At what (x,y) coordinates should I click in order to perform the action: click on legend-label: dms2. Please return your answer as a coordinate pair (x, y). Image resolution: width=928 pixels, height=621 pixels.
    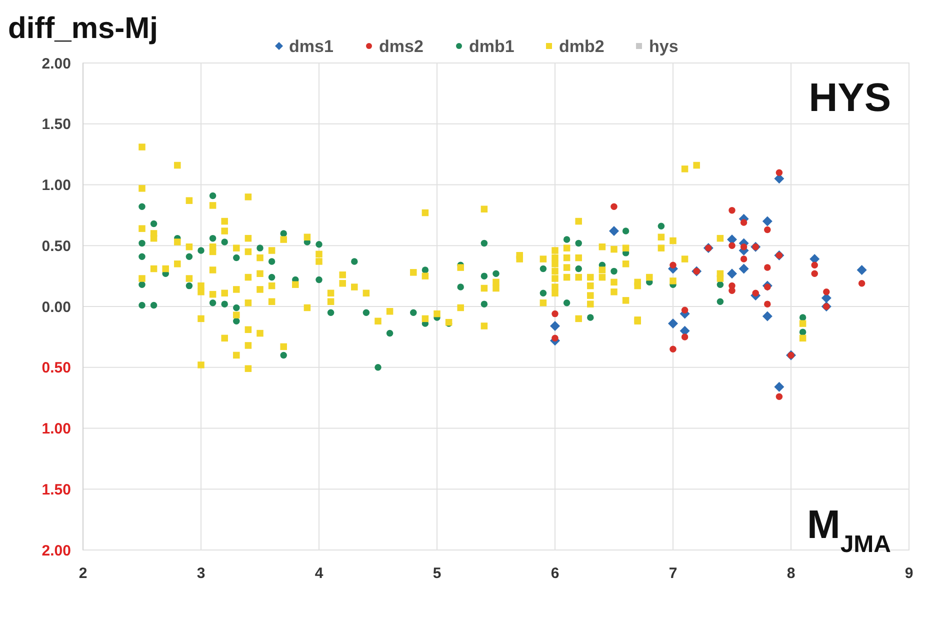
    Looking at the image, I should click on (401, 46).